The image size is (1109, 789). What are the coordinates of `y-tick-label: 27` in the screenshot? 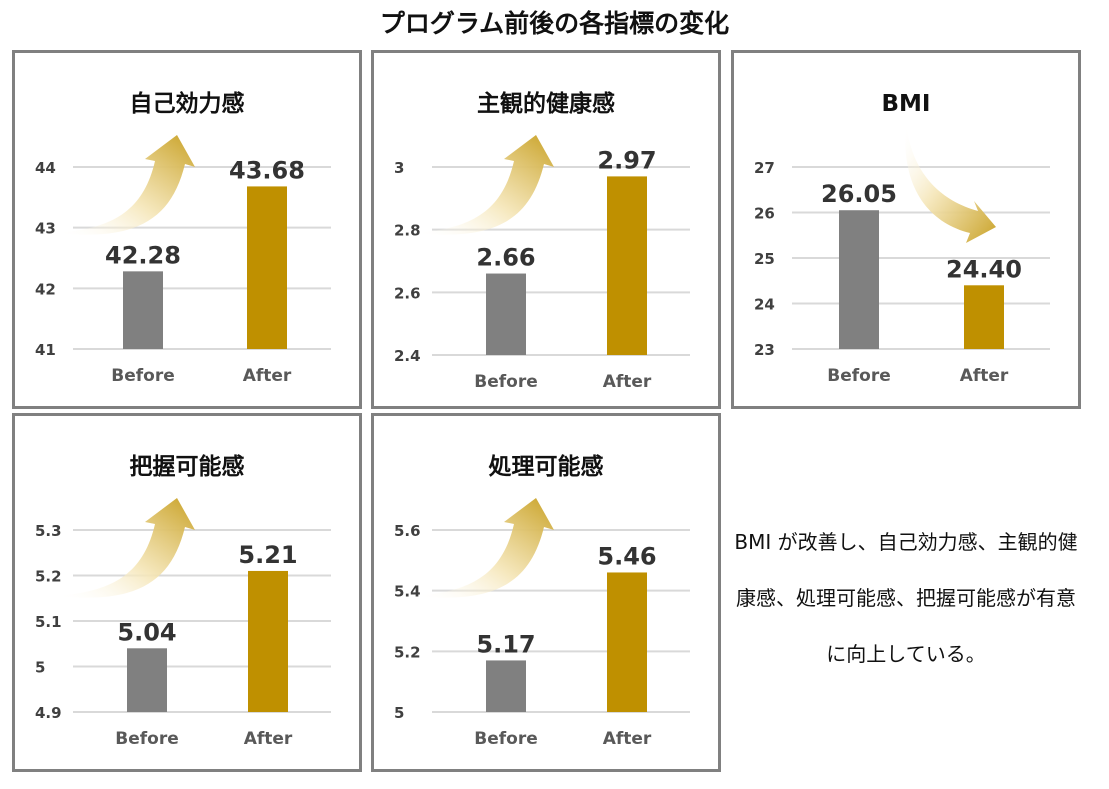 It's located at (764, 168).